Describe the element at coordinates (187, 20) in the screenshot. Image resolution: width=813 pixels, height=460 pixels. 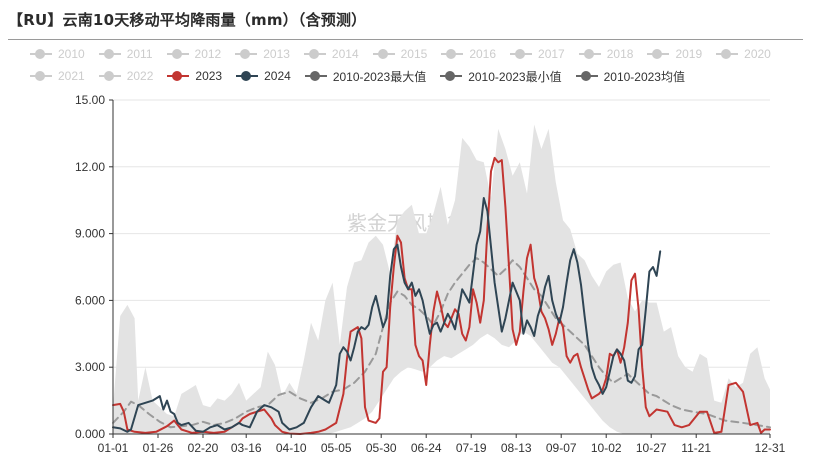
I see `chart-title: 【RU】云南10天移动平均降雨量（mm）（含预测）` at that location.